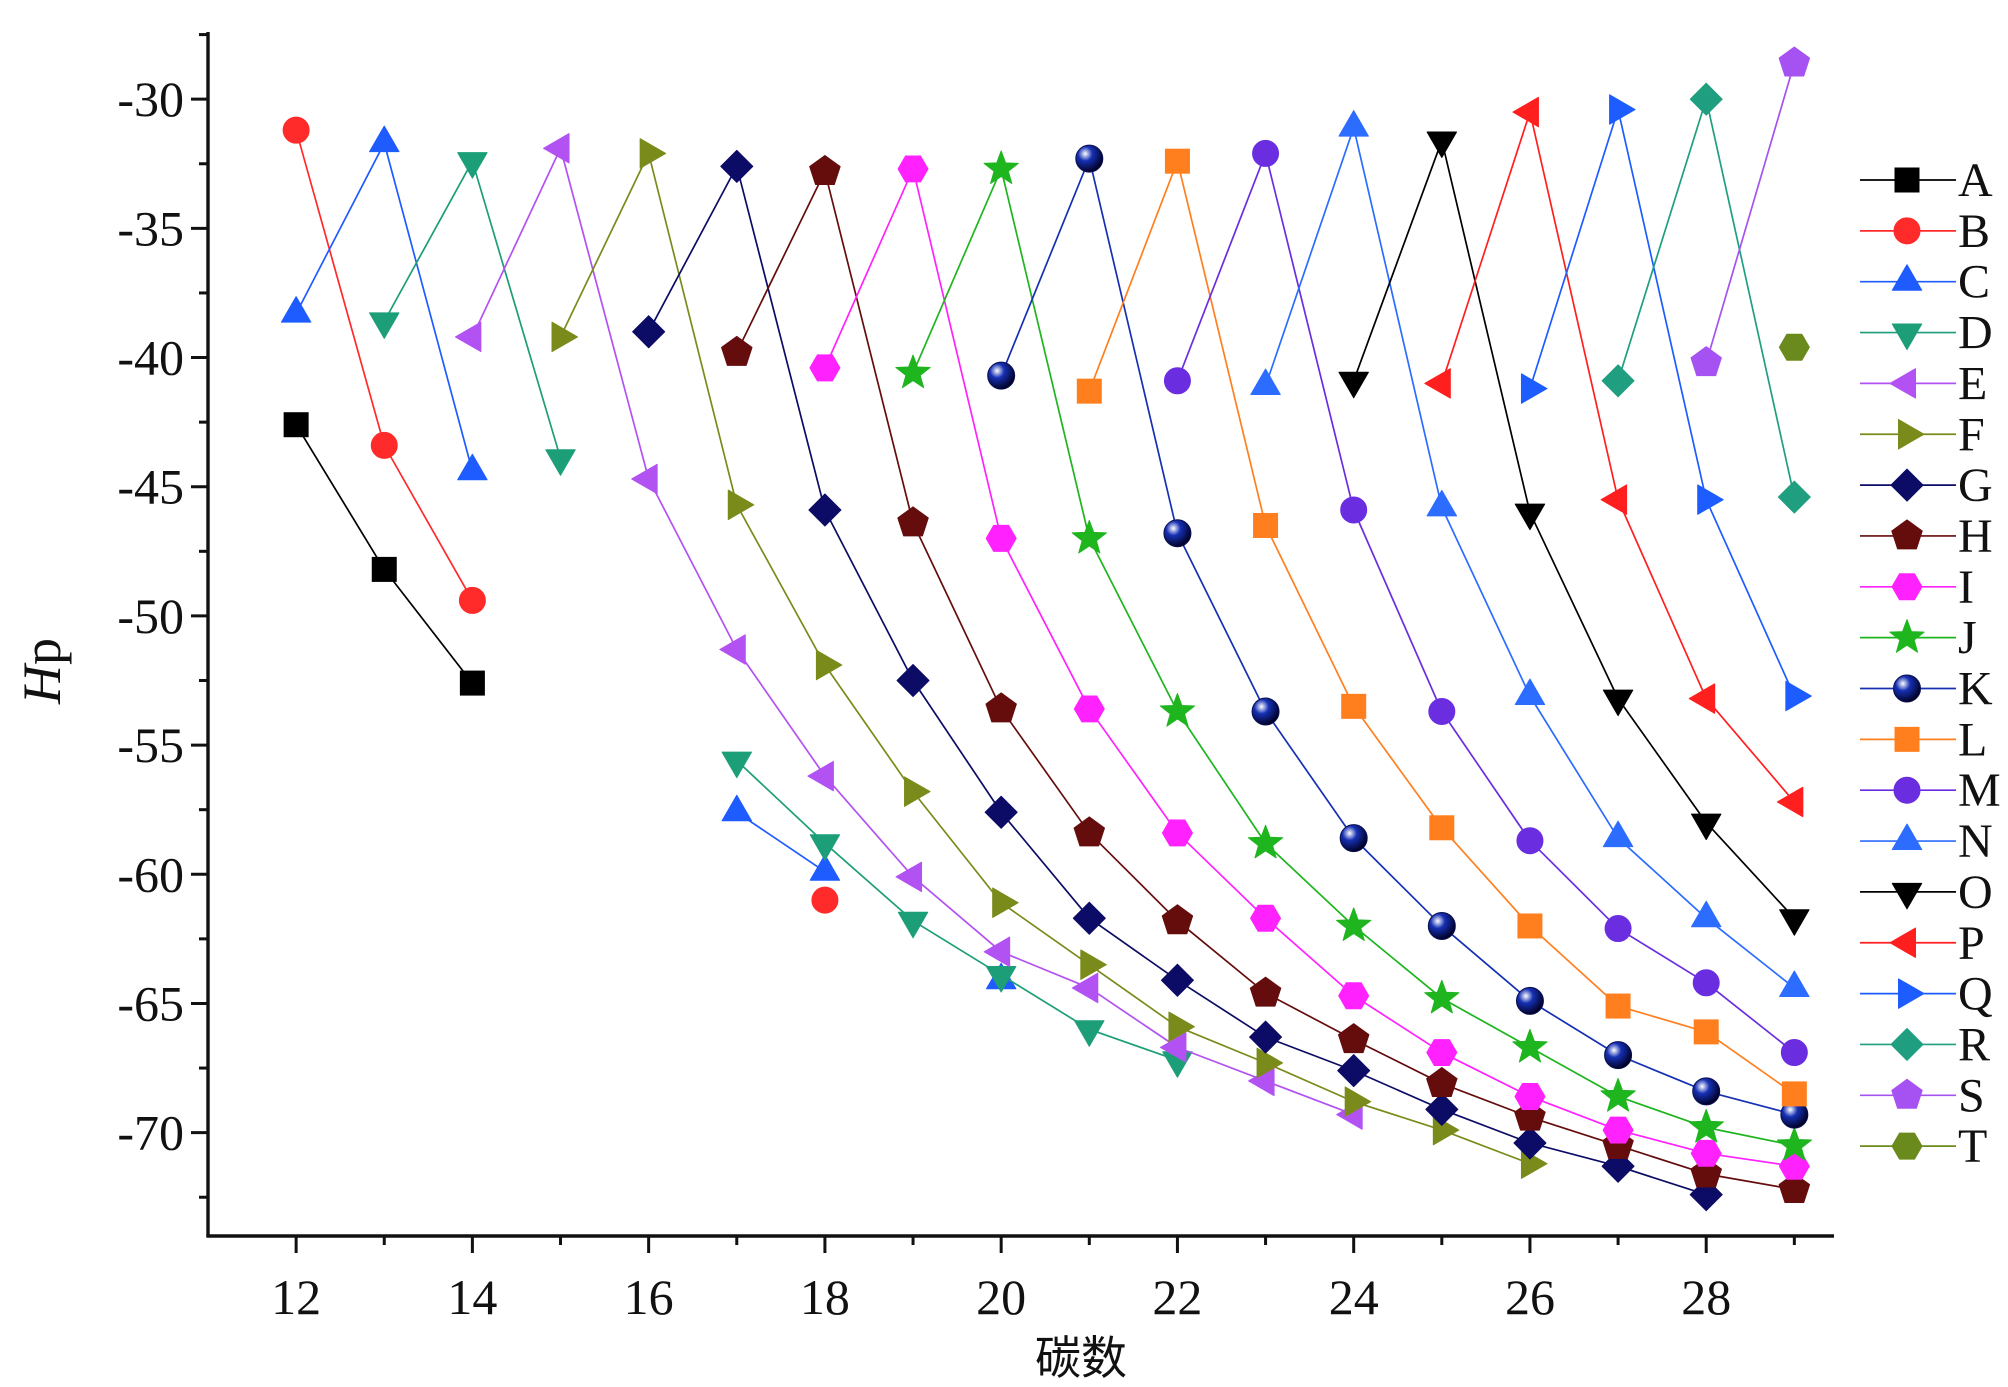 The width and height of the screenshot is (2008, 1387). Describe the element at coordinates (825, 1297) in the screenshot. I see `x-tick-label: 18` at that location.